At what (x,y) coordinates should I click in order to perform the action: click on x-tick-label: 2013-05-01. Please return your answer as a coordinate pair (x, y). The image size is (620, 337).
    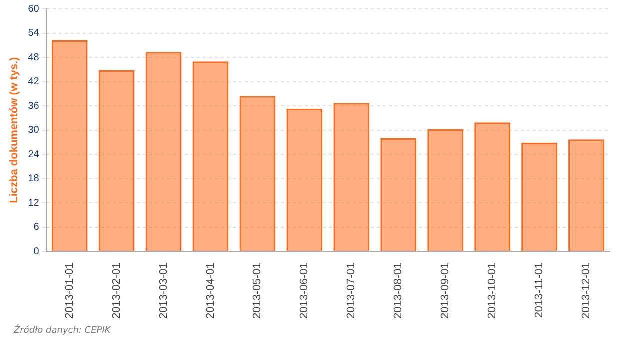
    Looking at the image, I should click on (258, 291).